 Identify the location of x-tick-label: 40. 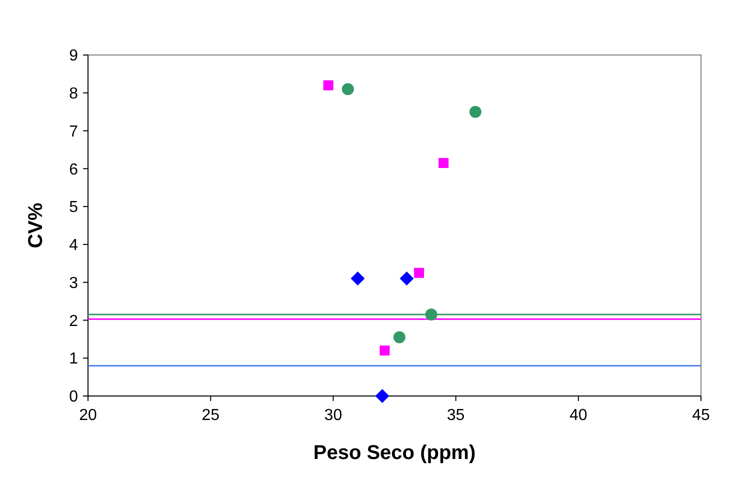
(579, 415).